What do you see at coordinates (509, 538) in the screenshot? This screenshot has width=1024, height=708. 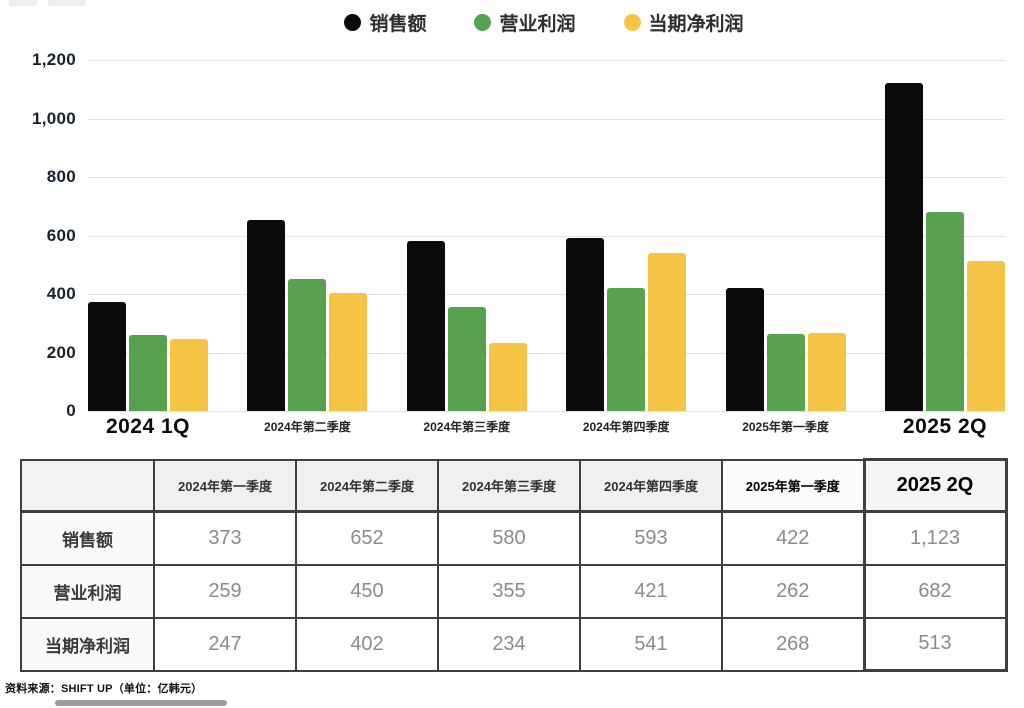 I see `table-cell: 580` at bounding box center [509, 538].